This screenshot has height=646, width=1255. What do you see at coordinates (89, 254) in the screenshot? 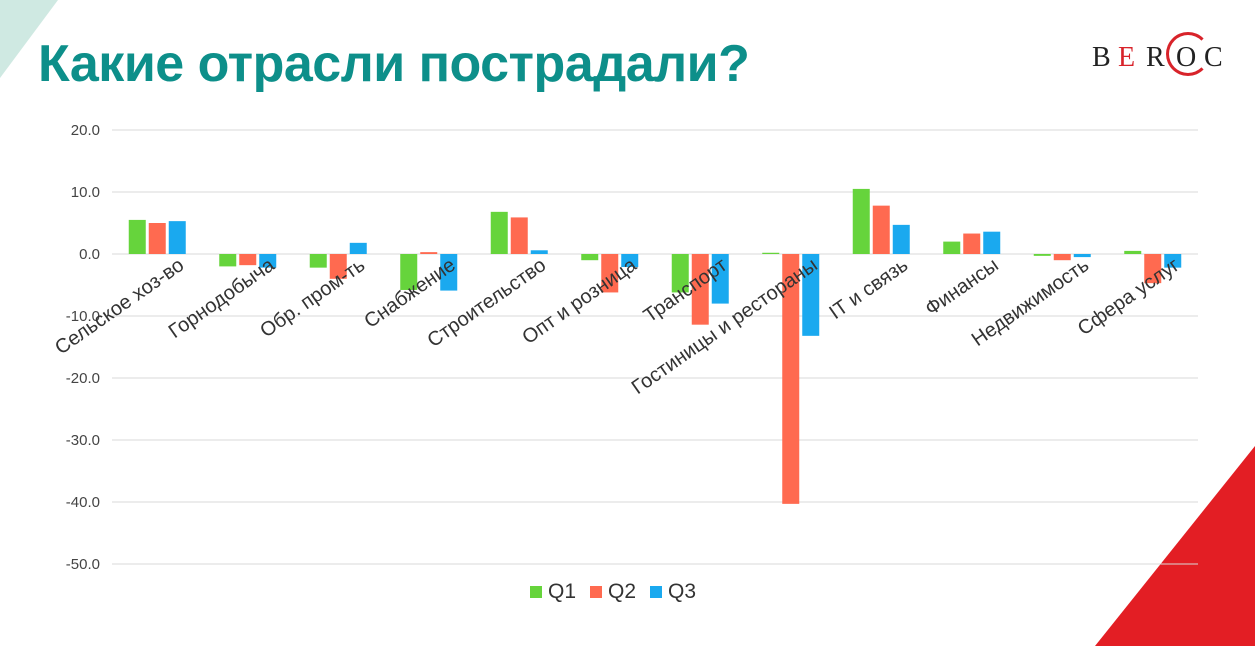
I see `y-tick-label: 0.0` at bounding box center [89, 254].